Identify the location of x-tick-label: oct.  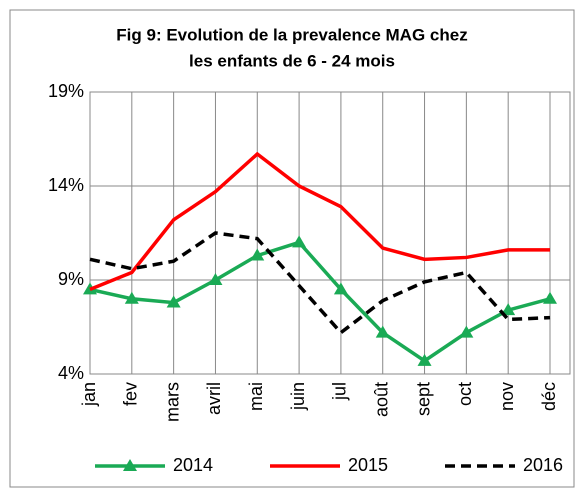
(465, 394).